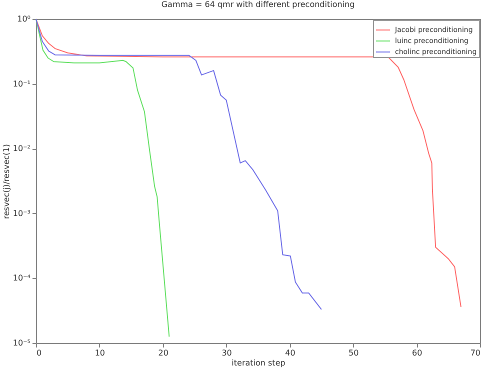  I want to click on x-tick-label: 40, so click(290, 353).